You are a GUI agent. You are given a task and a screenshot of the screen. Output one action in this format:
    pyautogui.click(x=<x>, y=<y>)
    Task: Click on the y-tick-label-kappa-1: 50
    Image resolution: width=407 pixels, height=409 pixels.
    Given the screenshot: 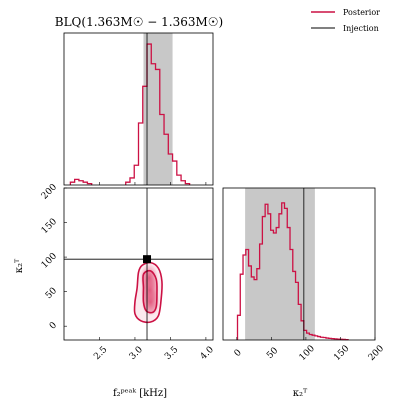 What is the action you would take?
    pyautogui.click(x=51, y=293)
    